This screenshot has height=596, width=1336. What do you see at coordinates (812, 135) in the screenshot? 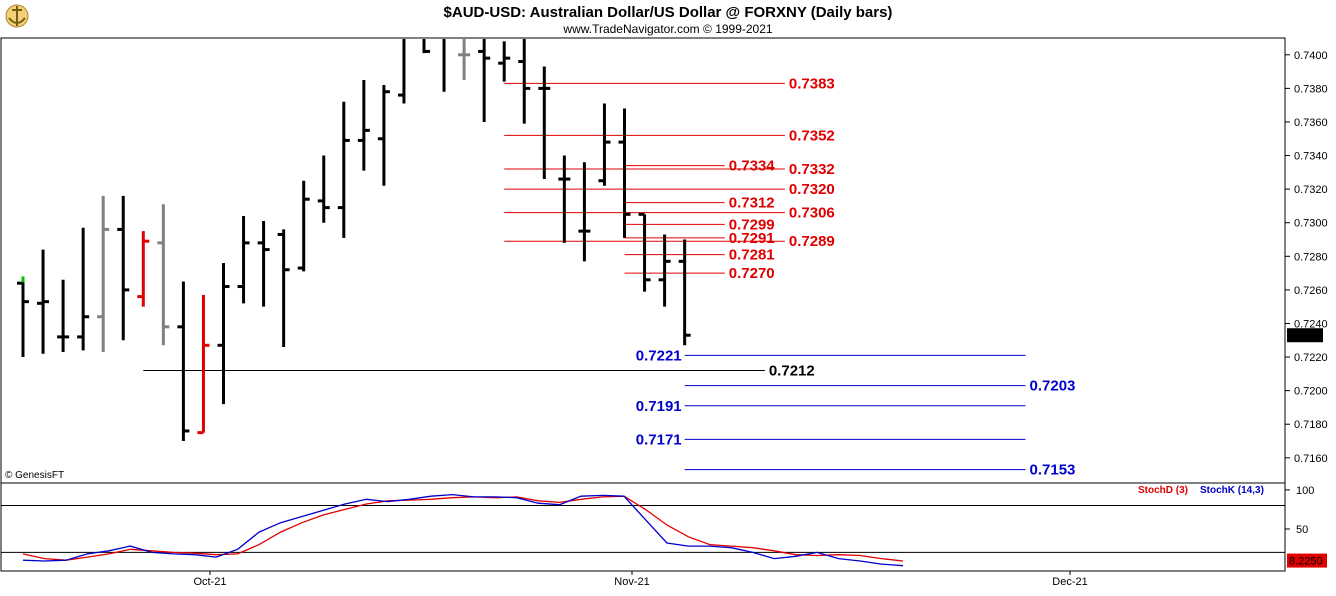
I see `resistance-label: 0.7352` at bounding box center [812, 135].